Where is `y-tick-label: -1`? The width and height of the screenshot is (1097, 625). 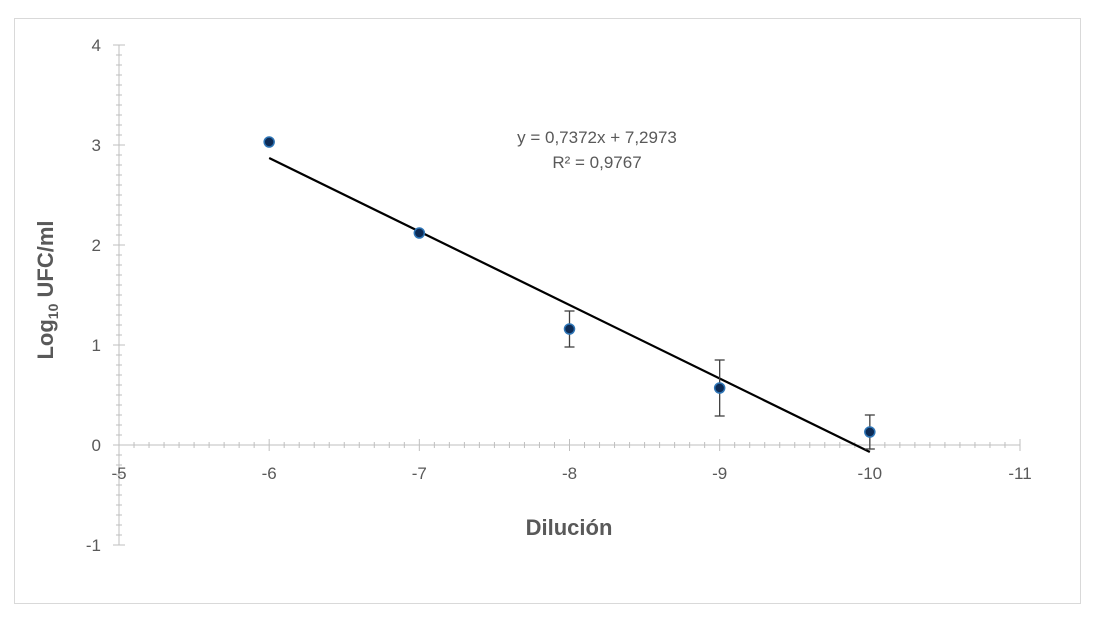 y-tick-label: -1 is located at coordinates (93, 545).